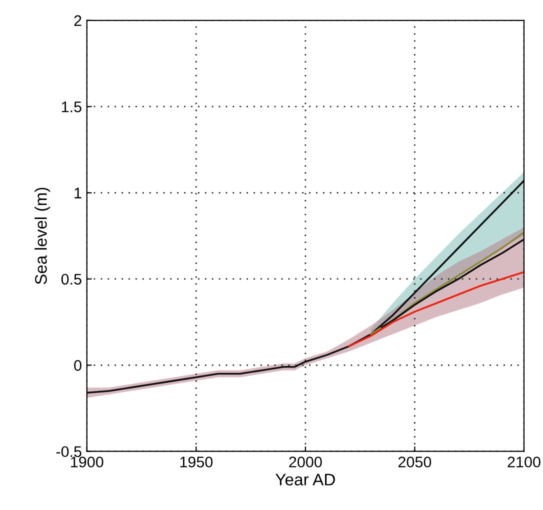 This screenshot has width=543, height=510. I want to click on x-tick-label: 2000, so click(305, 462).